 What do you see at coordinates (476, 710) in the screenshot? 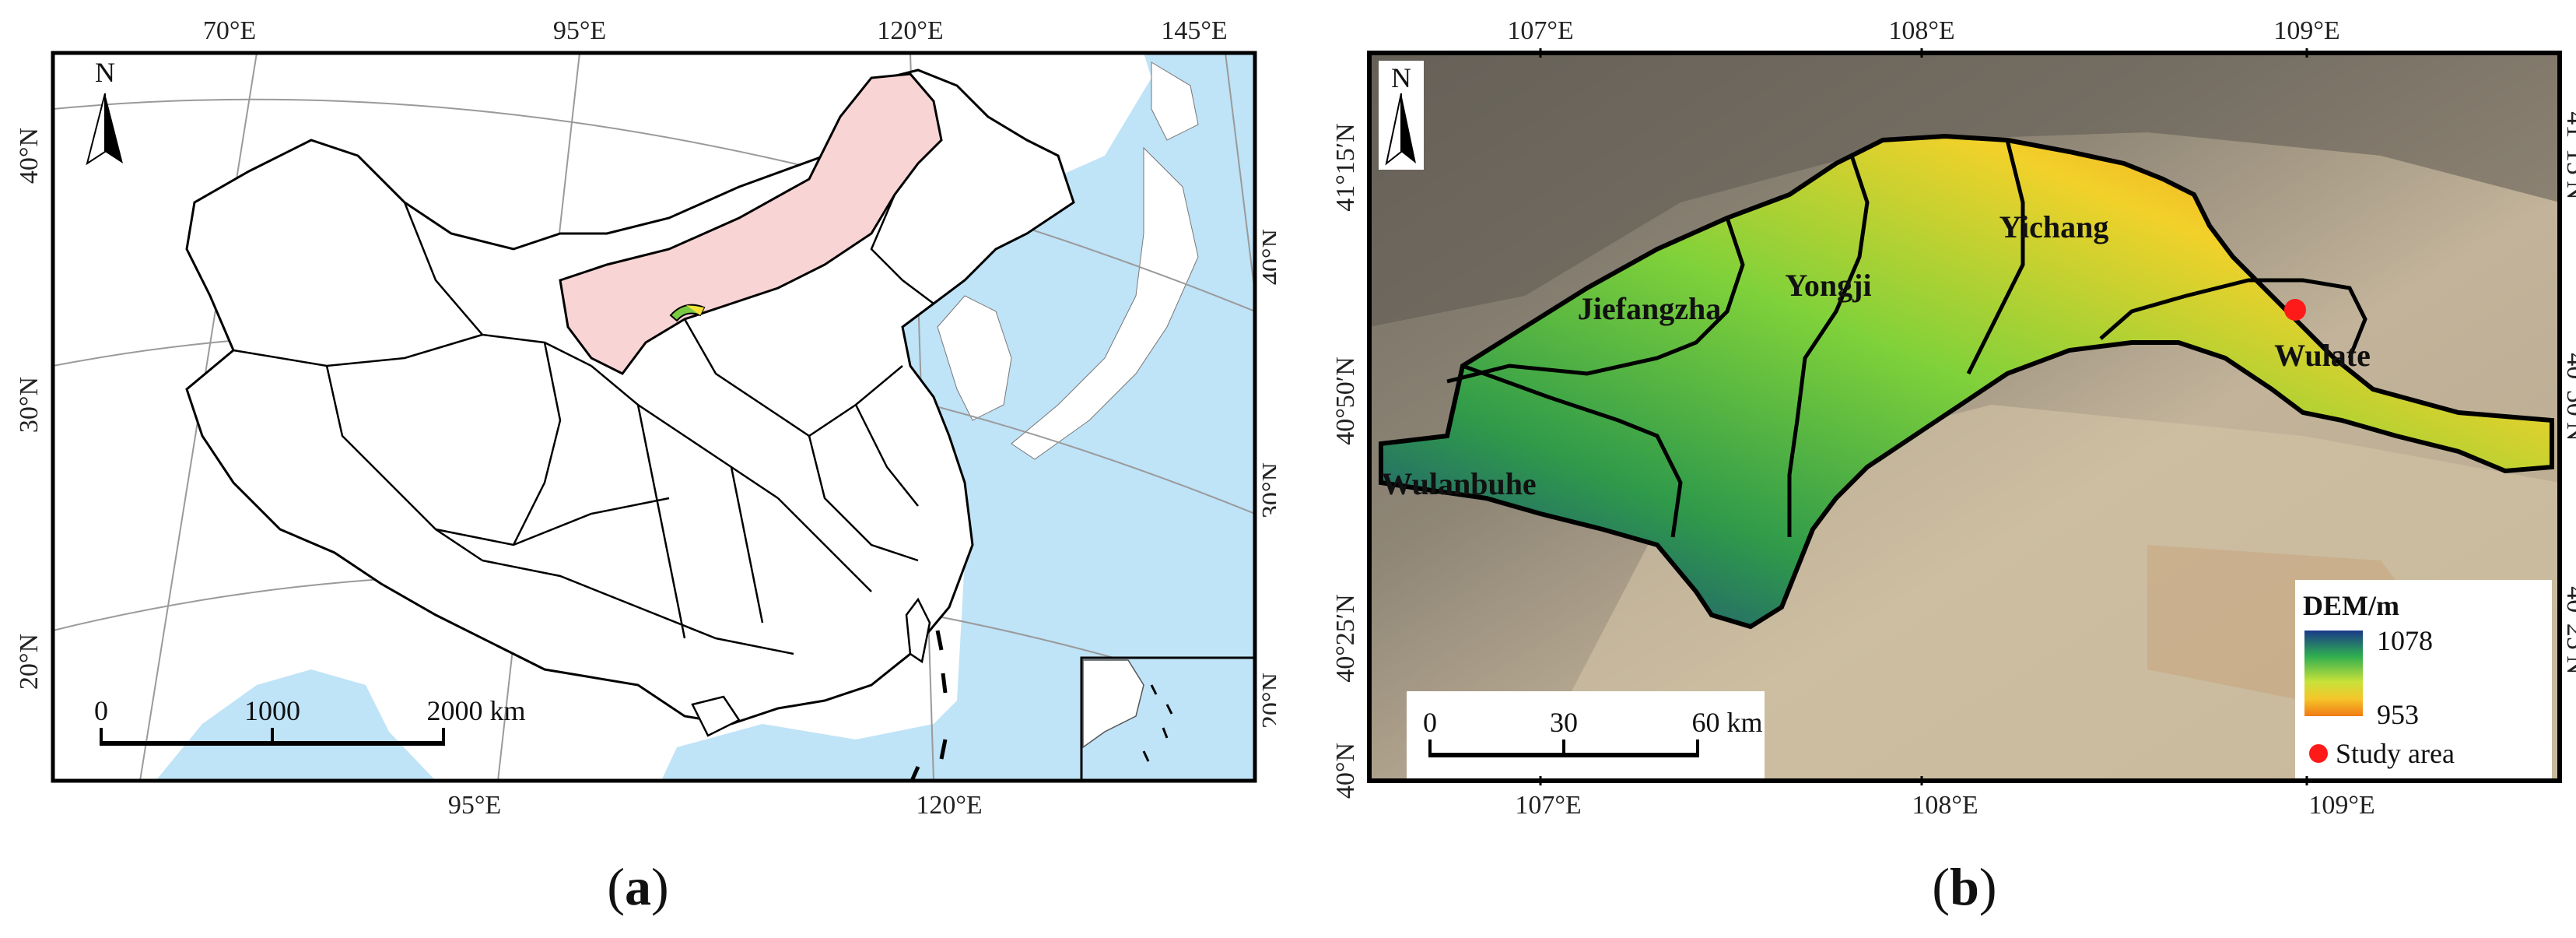
I see `scale-tick-2: 2000 km` at bounding box center [476, 710].